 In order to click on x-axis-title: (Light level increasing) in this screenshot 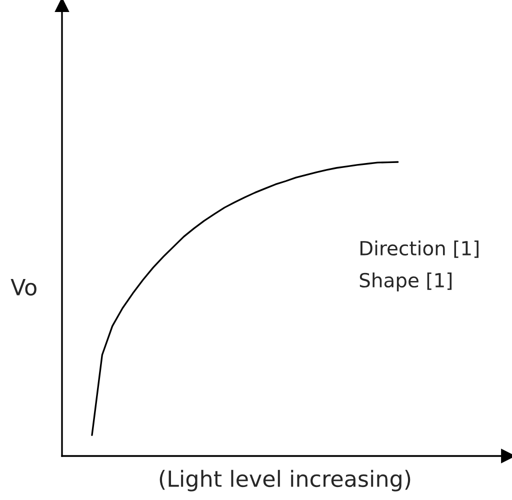, I will do `click(285, 481)`.